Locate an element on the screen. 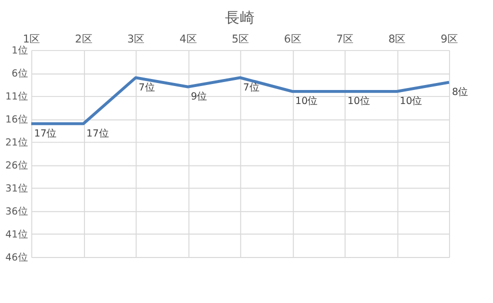 The width and height of the screenshot is (493, 303). data-label: 8位 is located at coordinates (460, 92).